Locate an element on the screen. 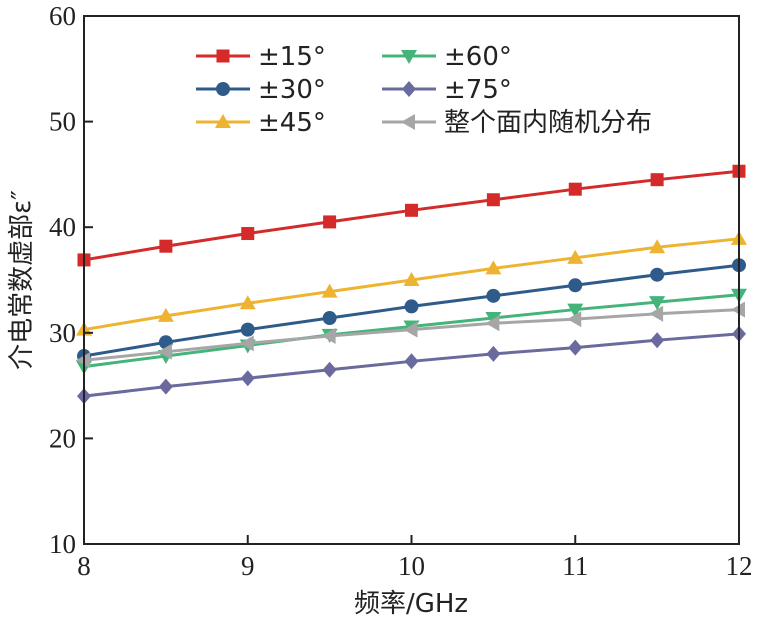  x-tick-label: 11 is located at coordinates (575, 566).